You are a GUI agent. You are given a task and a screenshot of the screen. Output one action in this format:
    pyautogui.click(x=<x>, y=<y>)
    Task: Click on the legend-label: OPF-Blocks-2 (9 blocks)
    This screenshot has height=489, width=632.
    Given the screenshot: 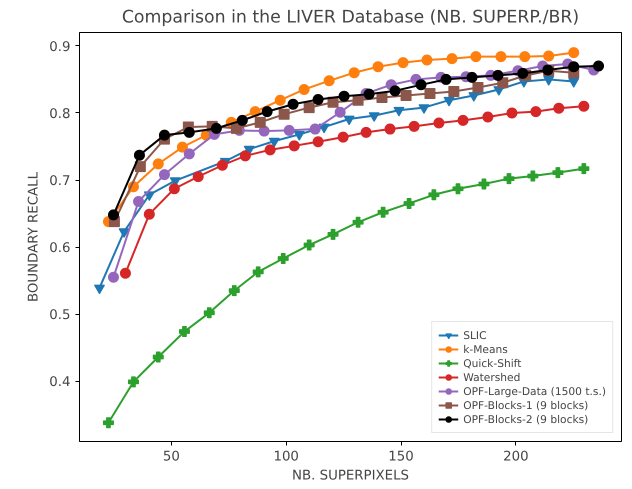 What is the action you would take?
    pyautogui.click(x=525, y=419)
    